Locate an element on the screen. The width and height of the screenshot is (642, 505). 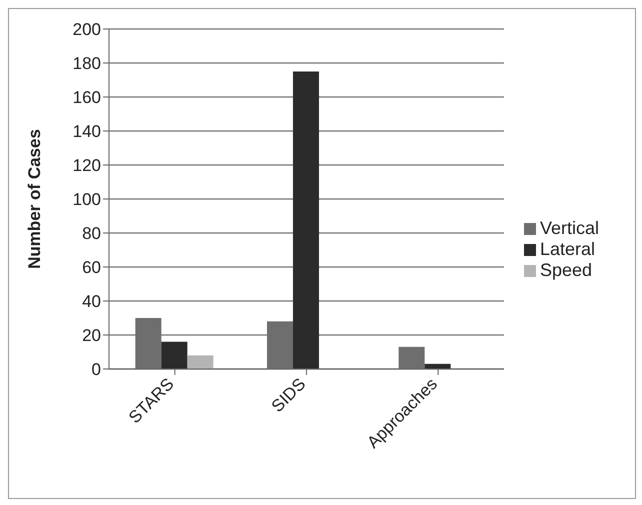
y-tick-label: 160 is located at coordinates (86, 98).